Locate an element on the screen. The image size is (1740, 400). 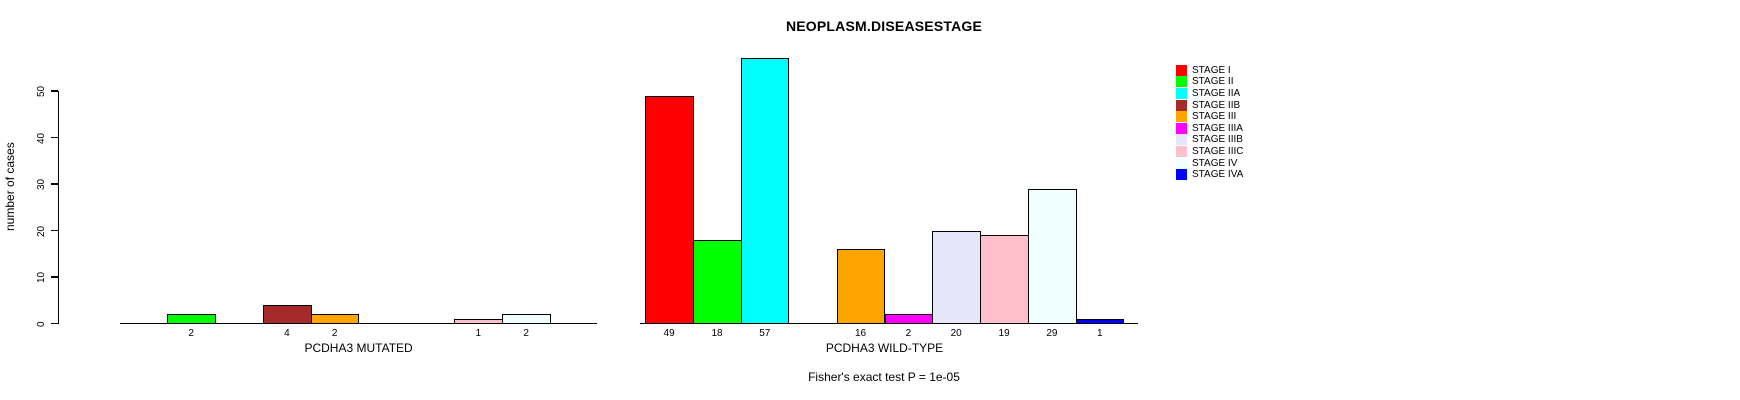
legend-item-stage-iv: STAGE IV is located at coordinates (1206, 163).